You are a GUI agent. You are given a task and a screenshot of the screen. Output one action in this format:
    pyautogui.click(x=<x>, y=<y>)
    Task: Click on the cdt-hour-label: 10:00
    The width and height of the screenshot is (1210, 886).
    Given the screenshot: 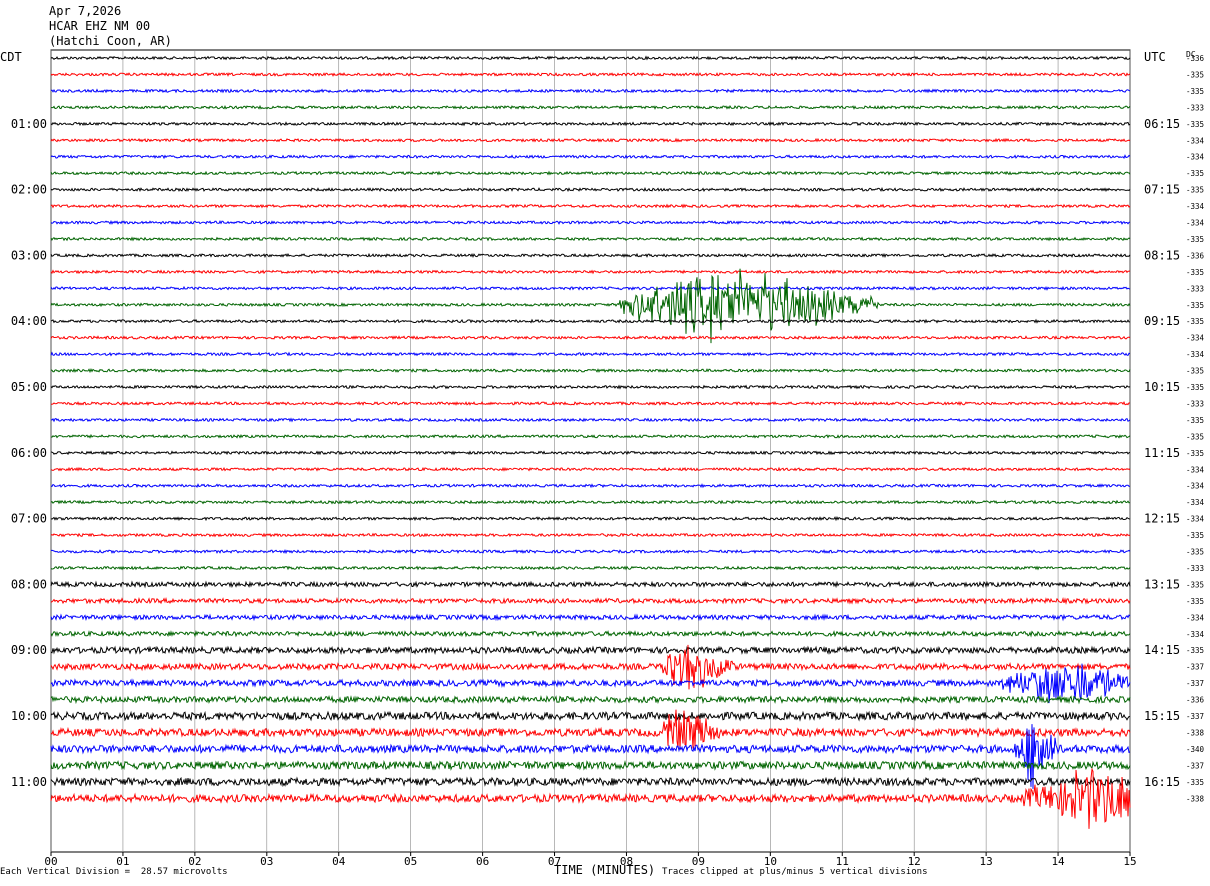 What is the action you would take?
    pyautogui.click(x=29, y=716)
    